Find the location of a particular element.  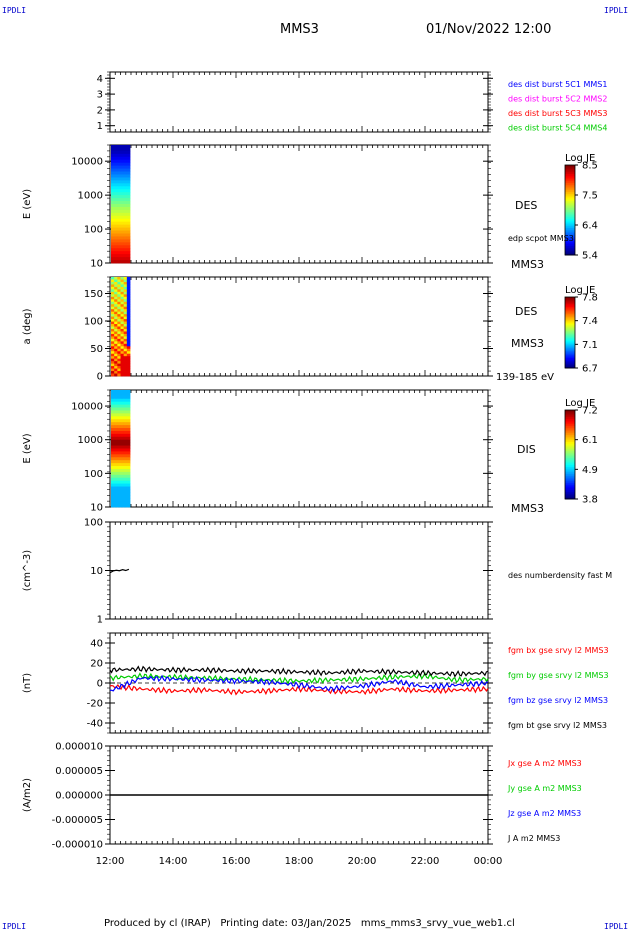

series-label: J A m2 MMS3 is located at coordinates (533, 838).